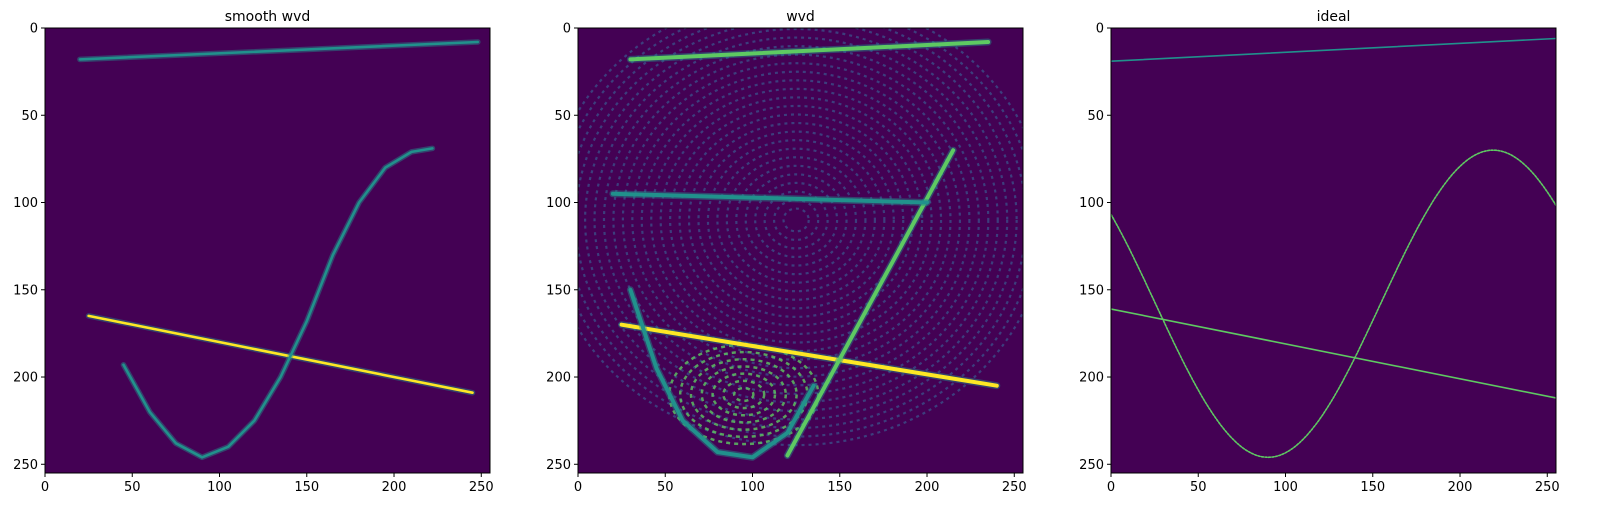 This screenshot has width=1609, height=519. Describe the element at coordinates (1334, 17) in the screenshot. I see `panel-title: ideal` at that location.